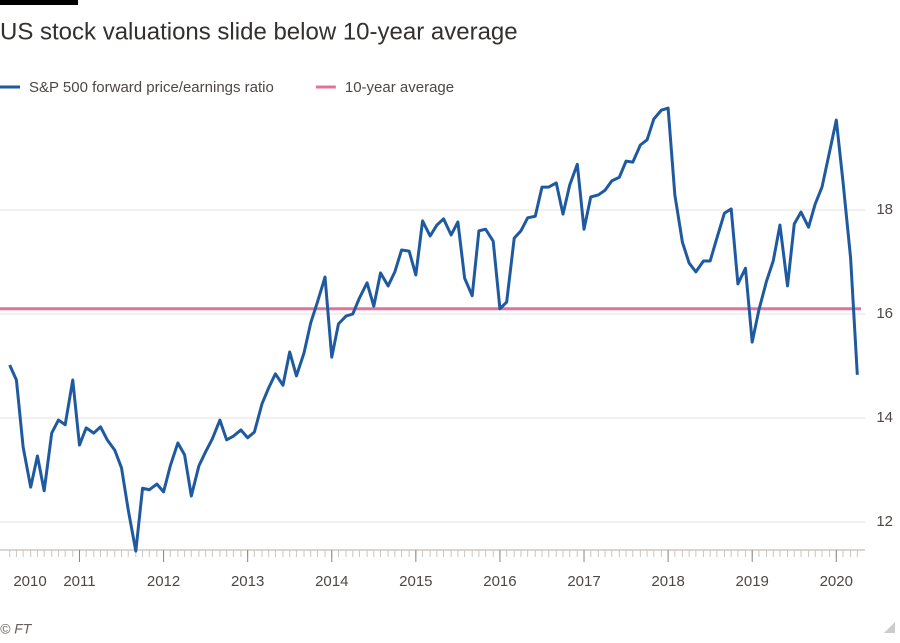 The height and width of the screenshot is (643, 900). I want to click on source: © FT, so click(16, 629).